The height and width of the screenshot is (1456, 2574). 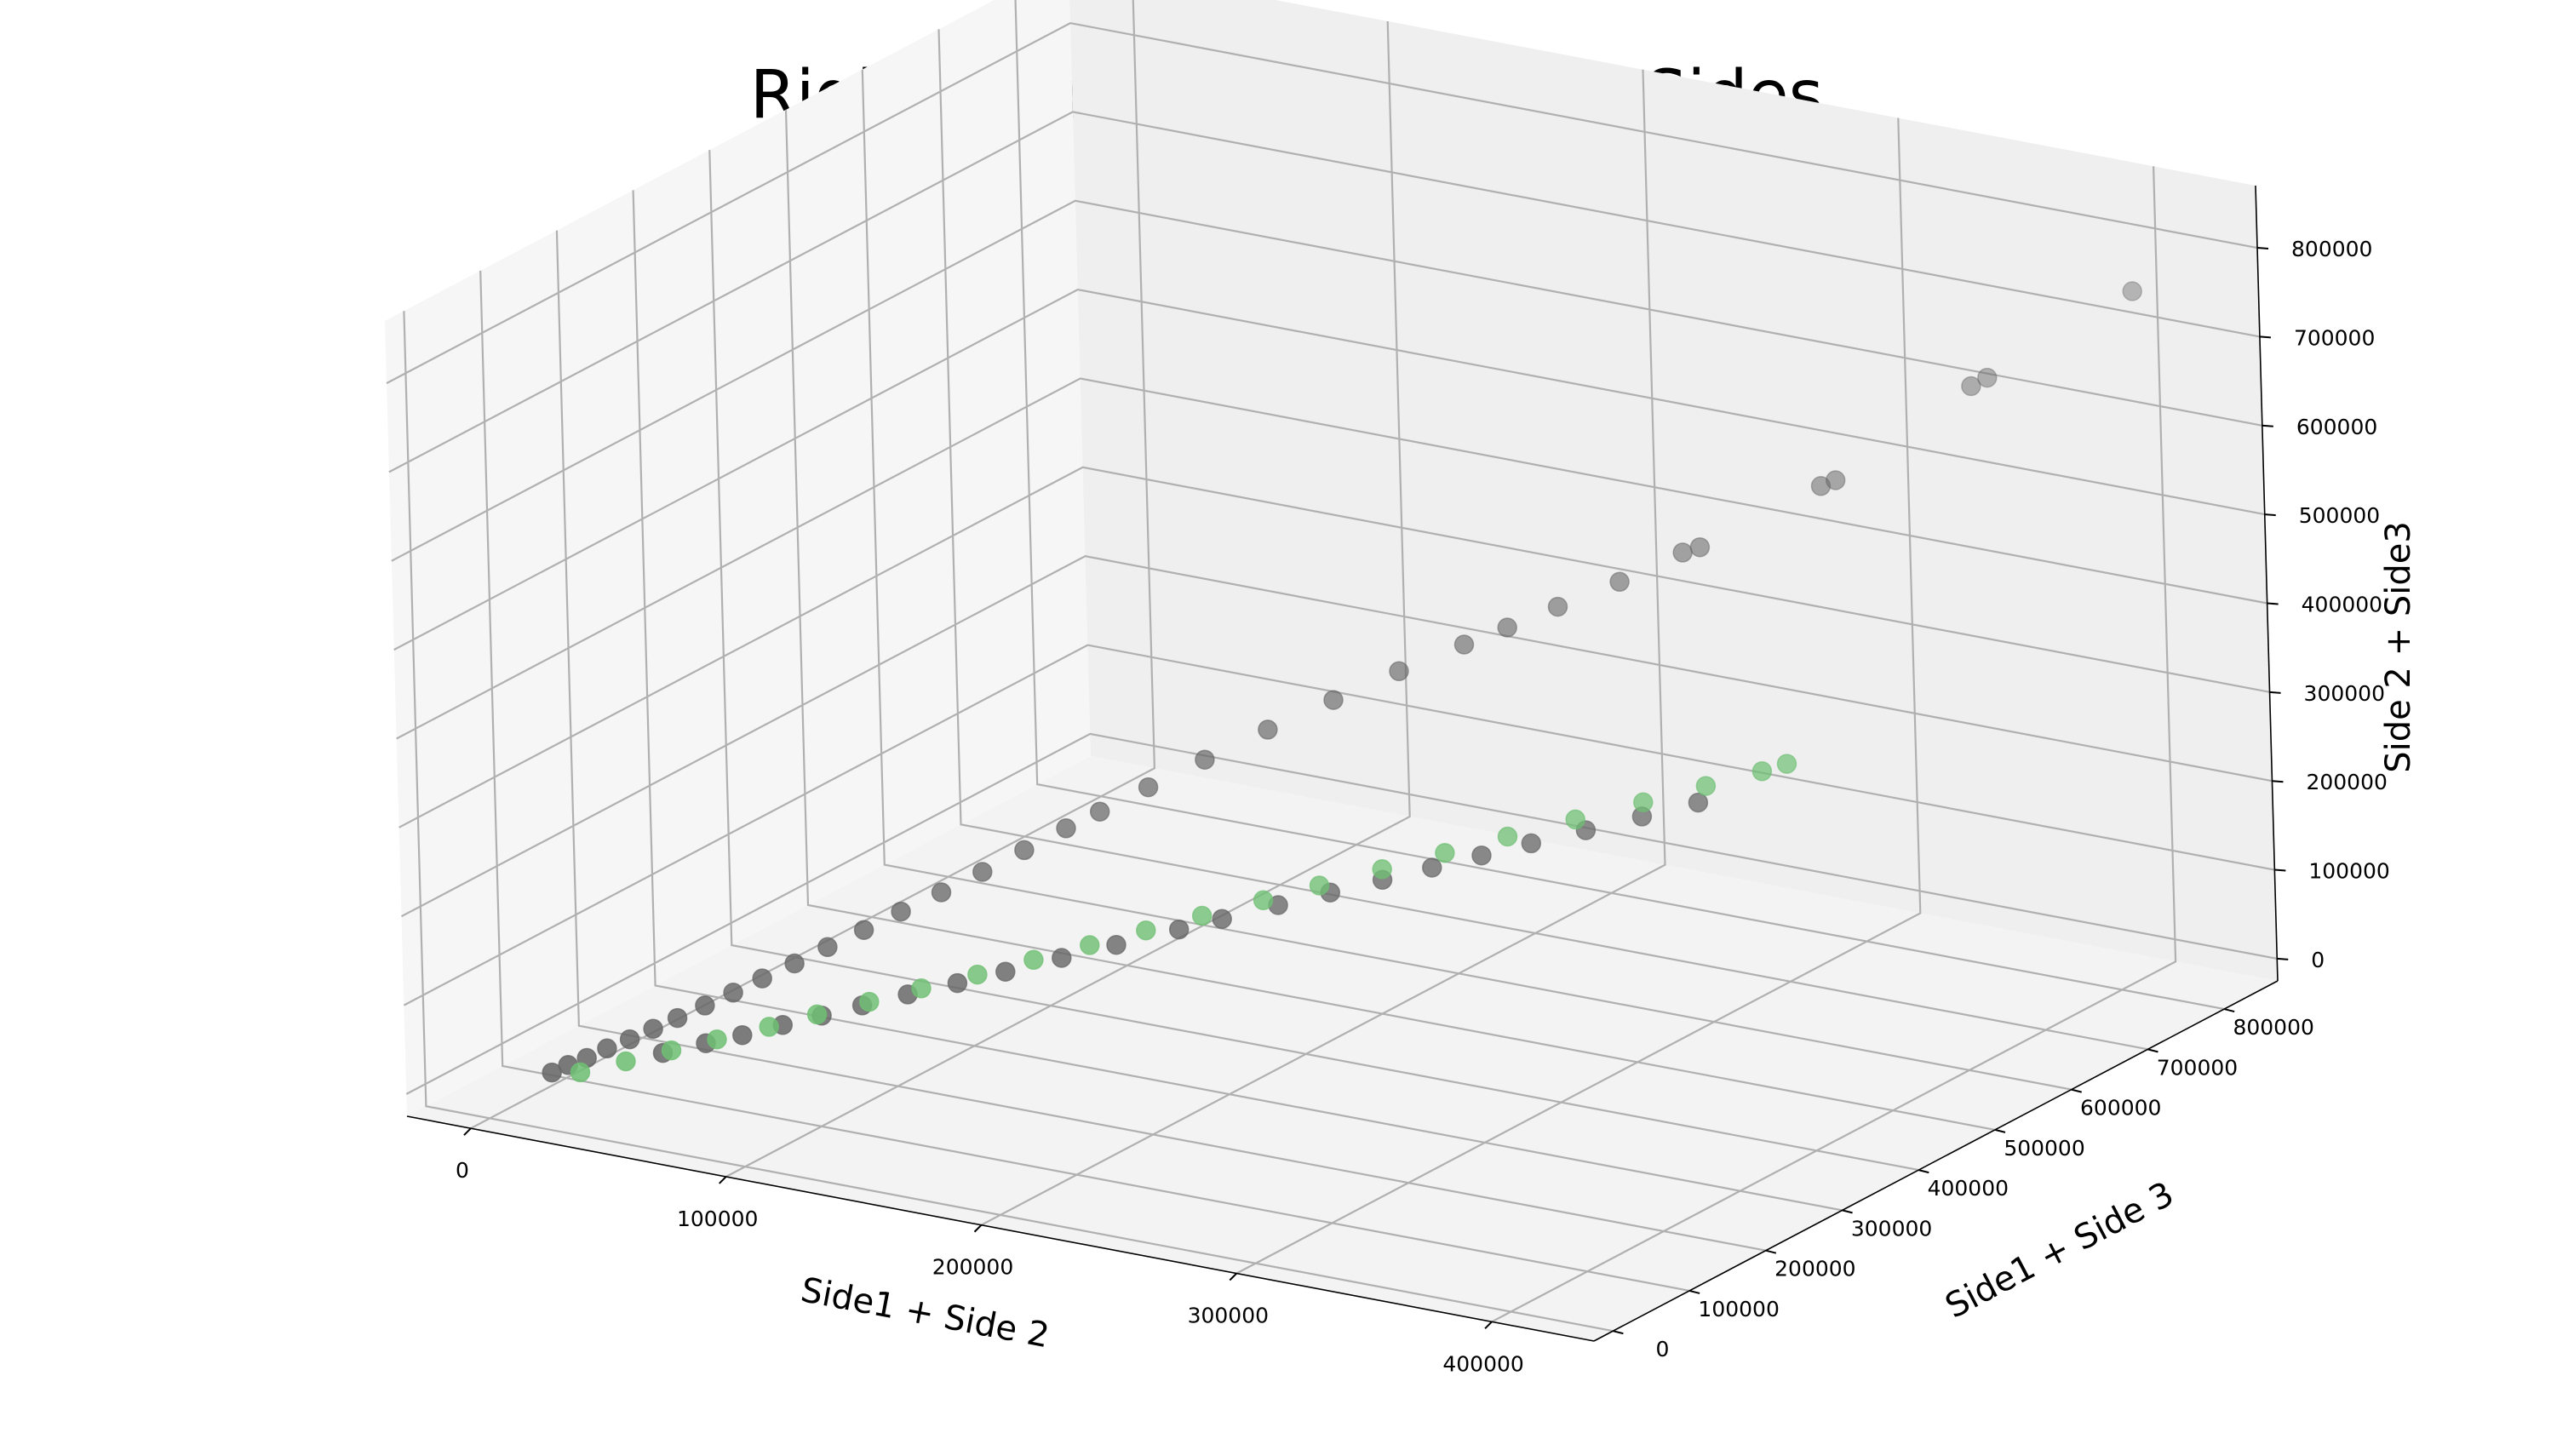 I want to click on z-tick-label: 100000, so click(x=2349, y=872).